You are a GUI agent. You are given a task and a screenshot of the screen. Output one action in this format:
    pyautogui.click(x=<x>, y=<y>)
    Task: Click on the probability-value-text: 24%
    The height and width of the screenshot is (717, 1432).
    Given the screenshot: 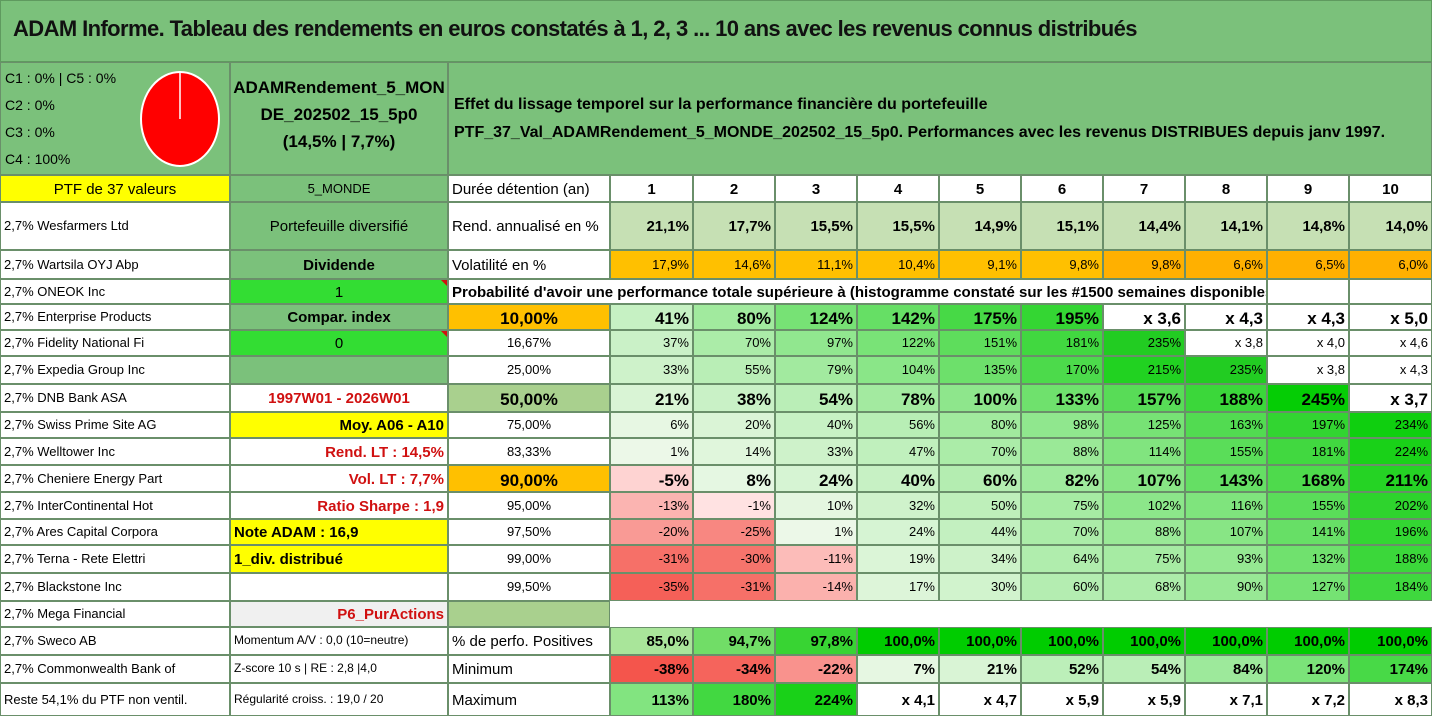 What is the action you would take?
    pyautogui.click(x=835, y=480)
    